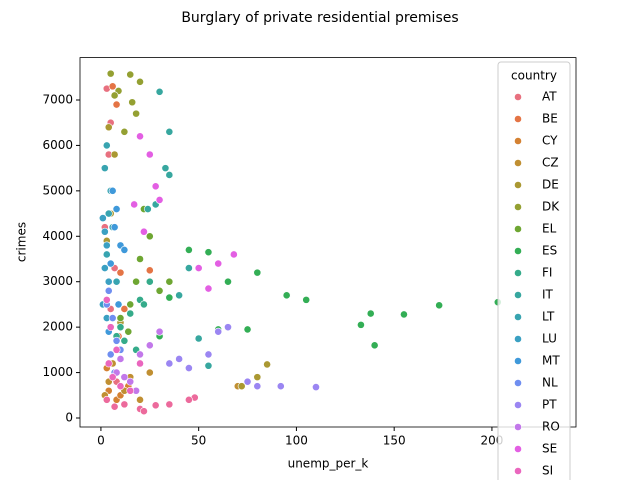 The height and width of the screenshot is (480, 640). I want to click on x-tick-label: 100, so click(296, 441).